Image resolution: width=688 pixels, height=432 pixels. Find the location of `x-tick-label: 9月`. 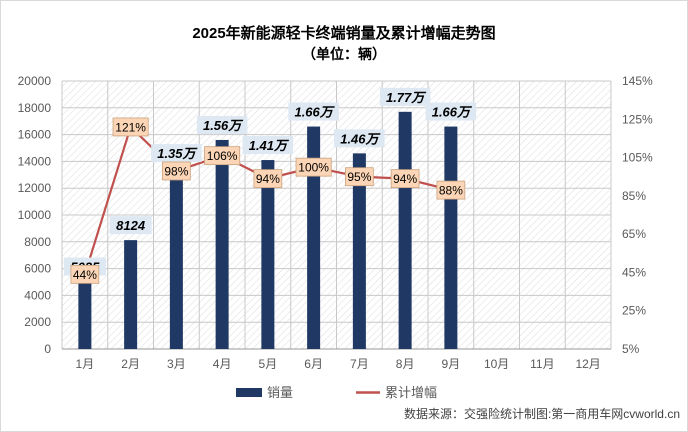

x-tick-label: 9月 is located at coordinates (451, 364).